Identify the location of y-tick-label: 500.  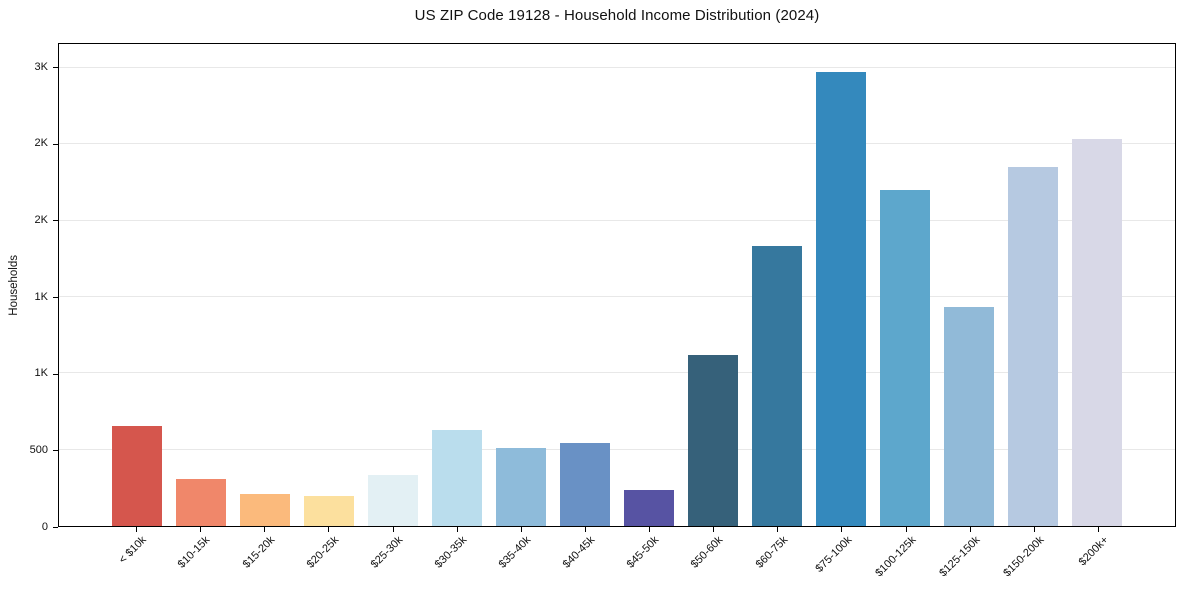
(38, 449).